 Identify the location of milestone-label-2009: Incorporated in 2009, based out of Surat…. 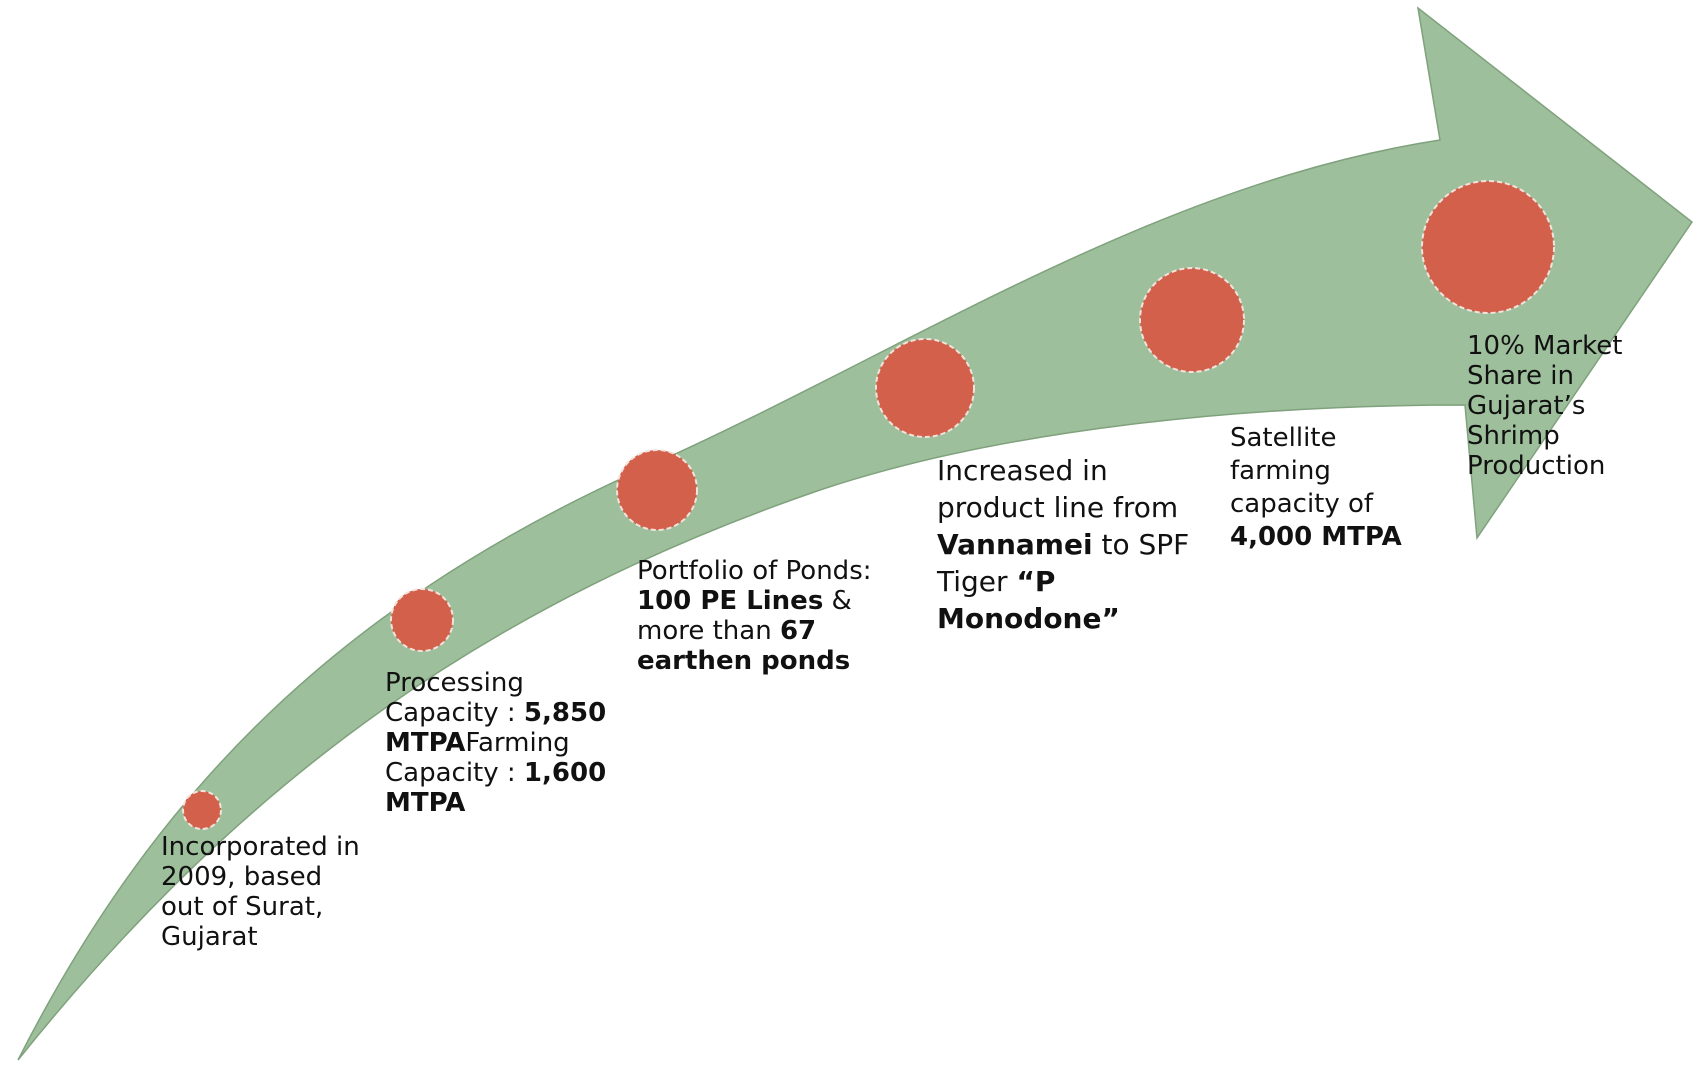
(261, 892).